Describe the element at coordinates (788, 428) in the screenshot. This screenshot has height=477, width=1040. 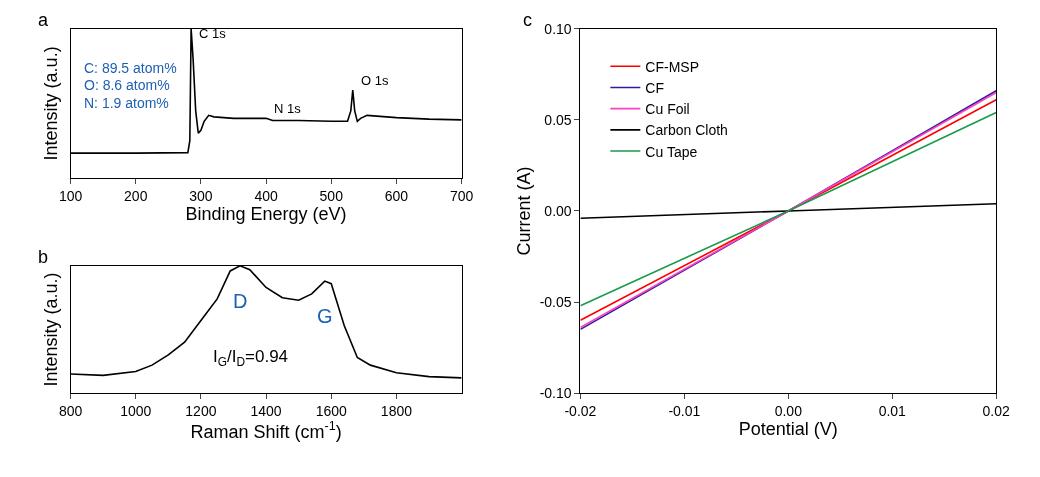
I see `x-axis-title: Potential (V)` at that location.